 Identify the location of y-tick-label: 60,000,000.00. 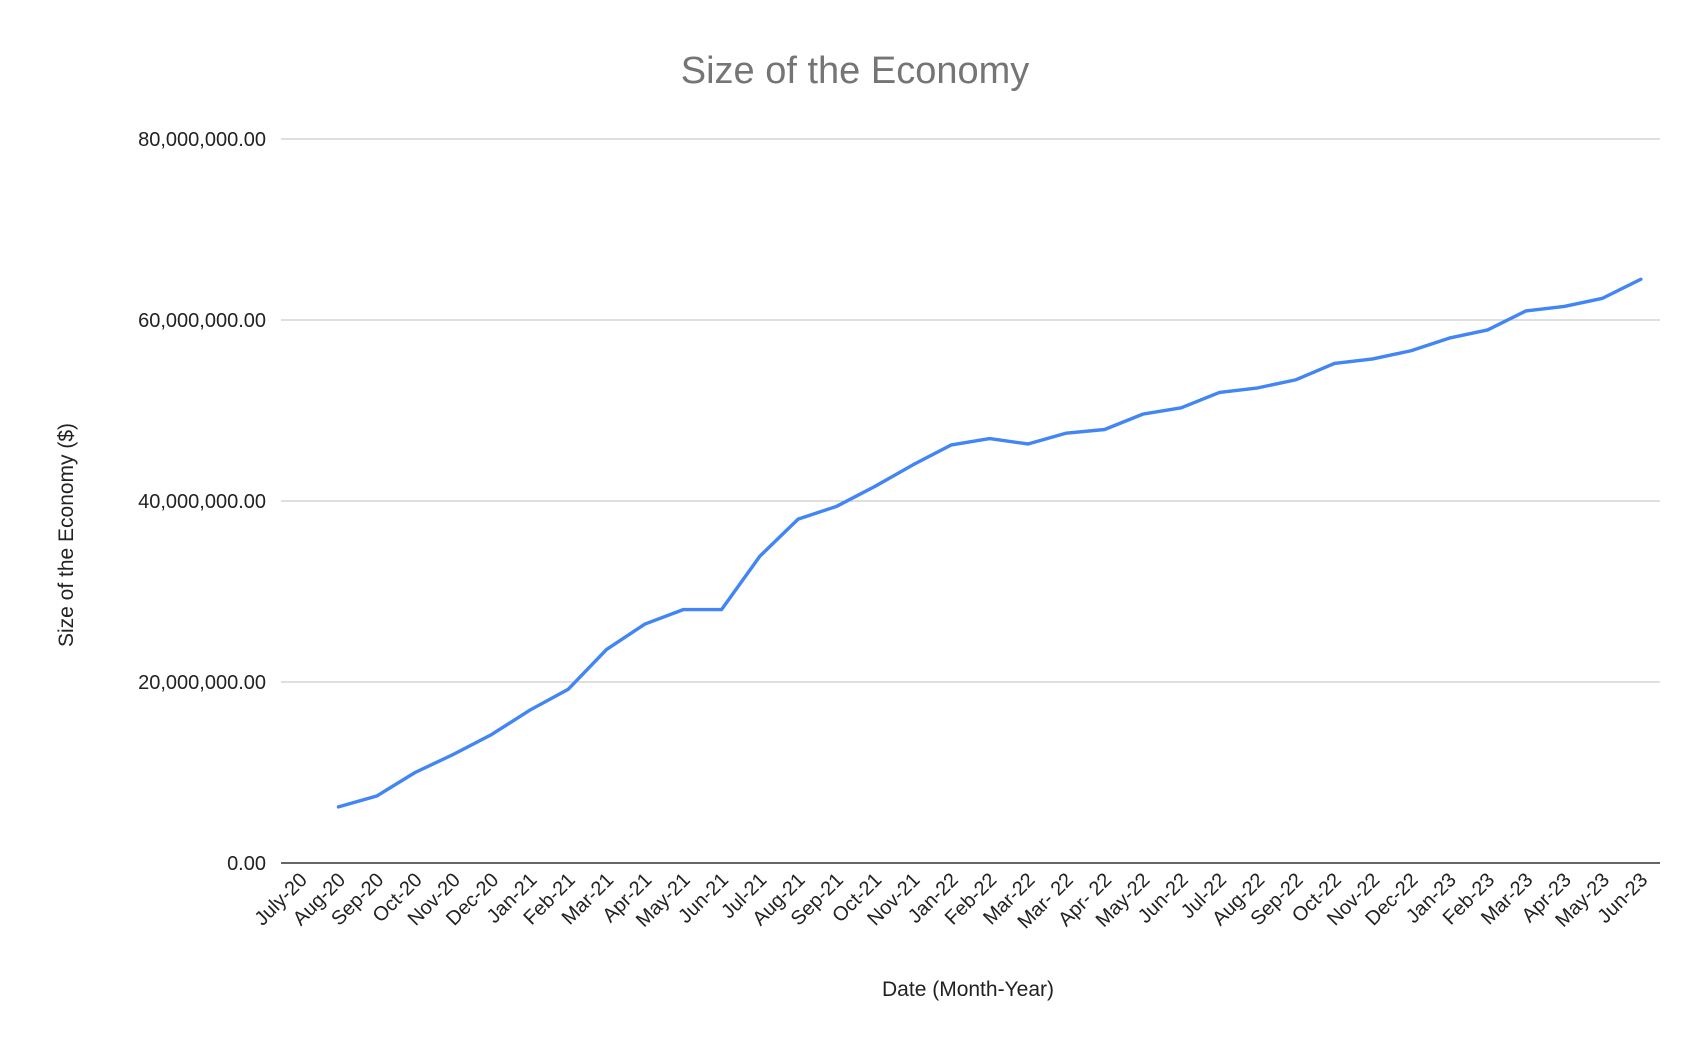
(202, 321).